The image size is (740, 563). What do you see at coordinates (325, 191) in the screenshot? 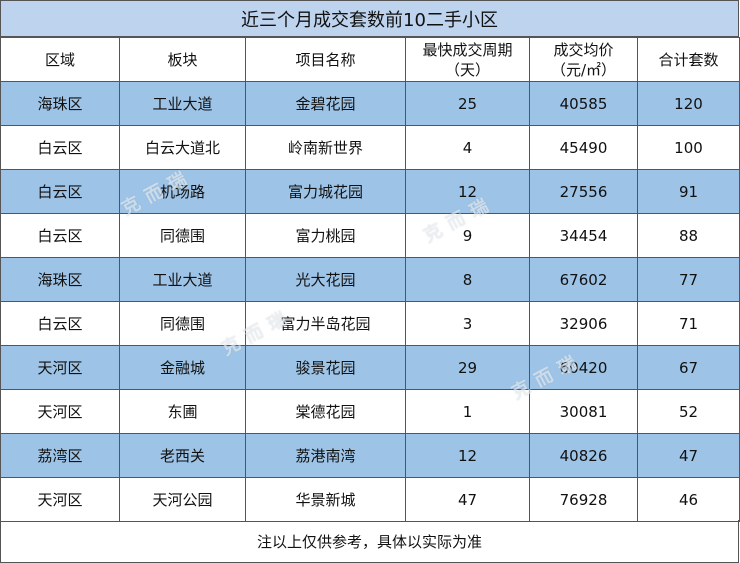
I see `cell-project: 富力城花园` at bounding box center [325, 191].